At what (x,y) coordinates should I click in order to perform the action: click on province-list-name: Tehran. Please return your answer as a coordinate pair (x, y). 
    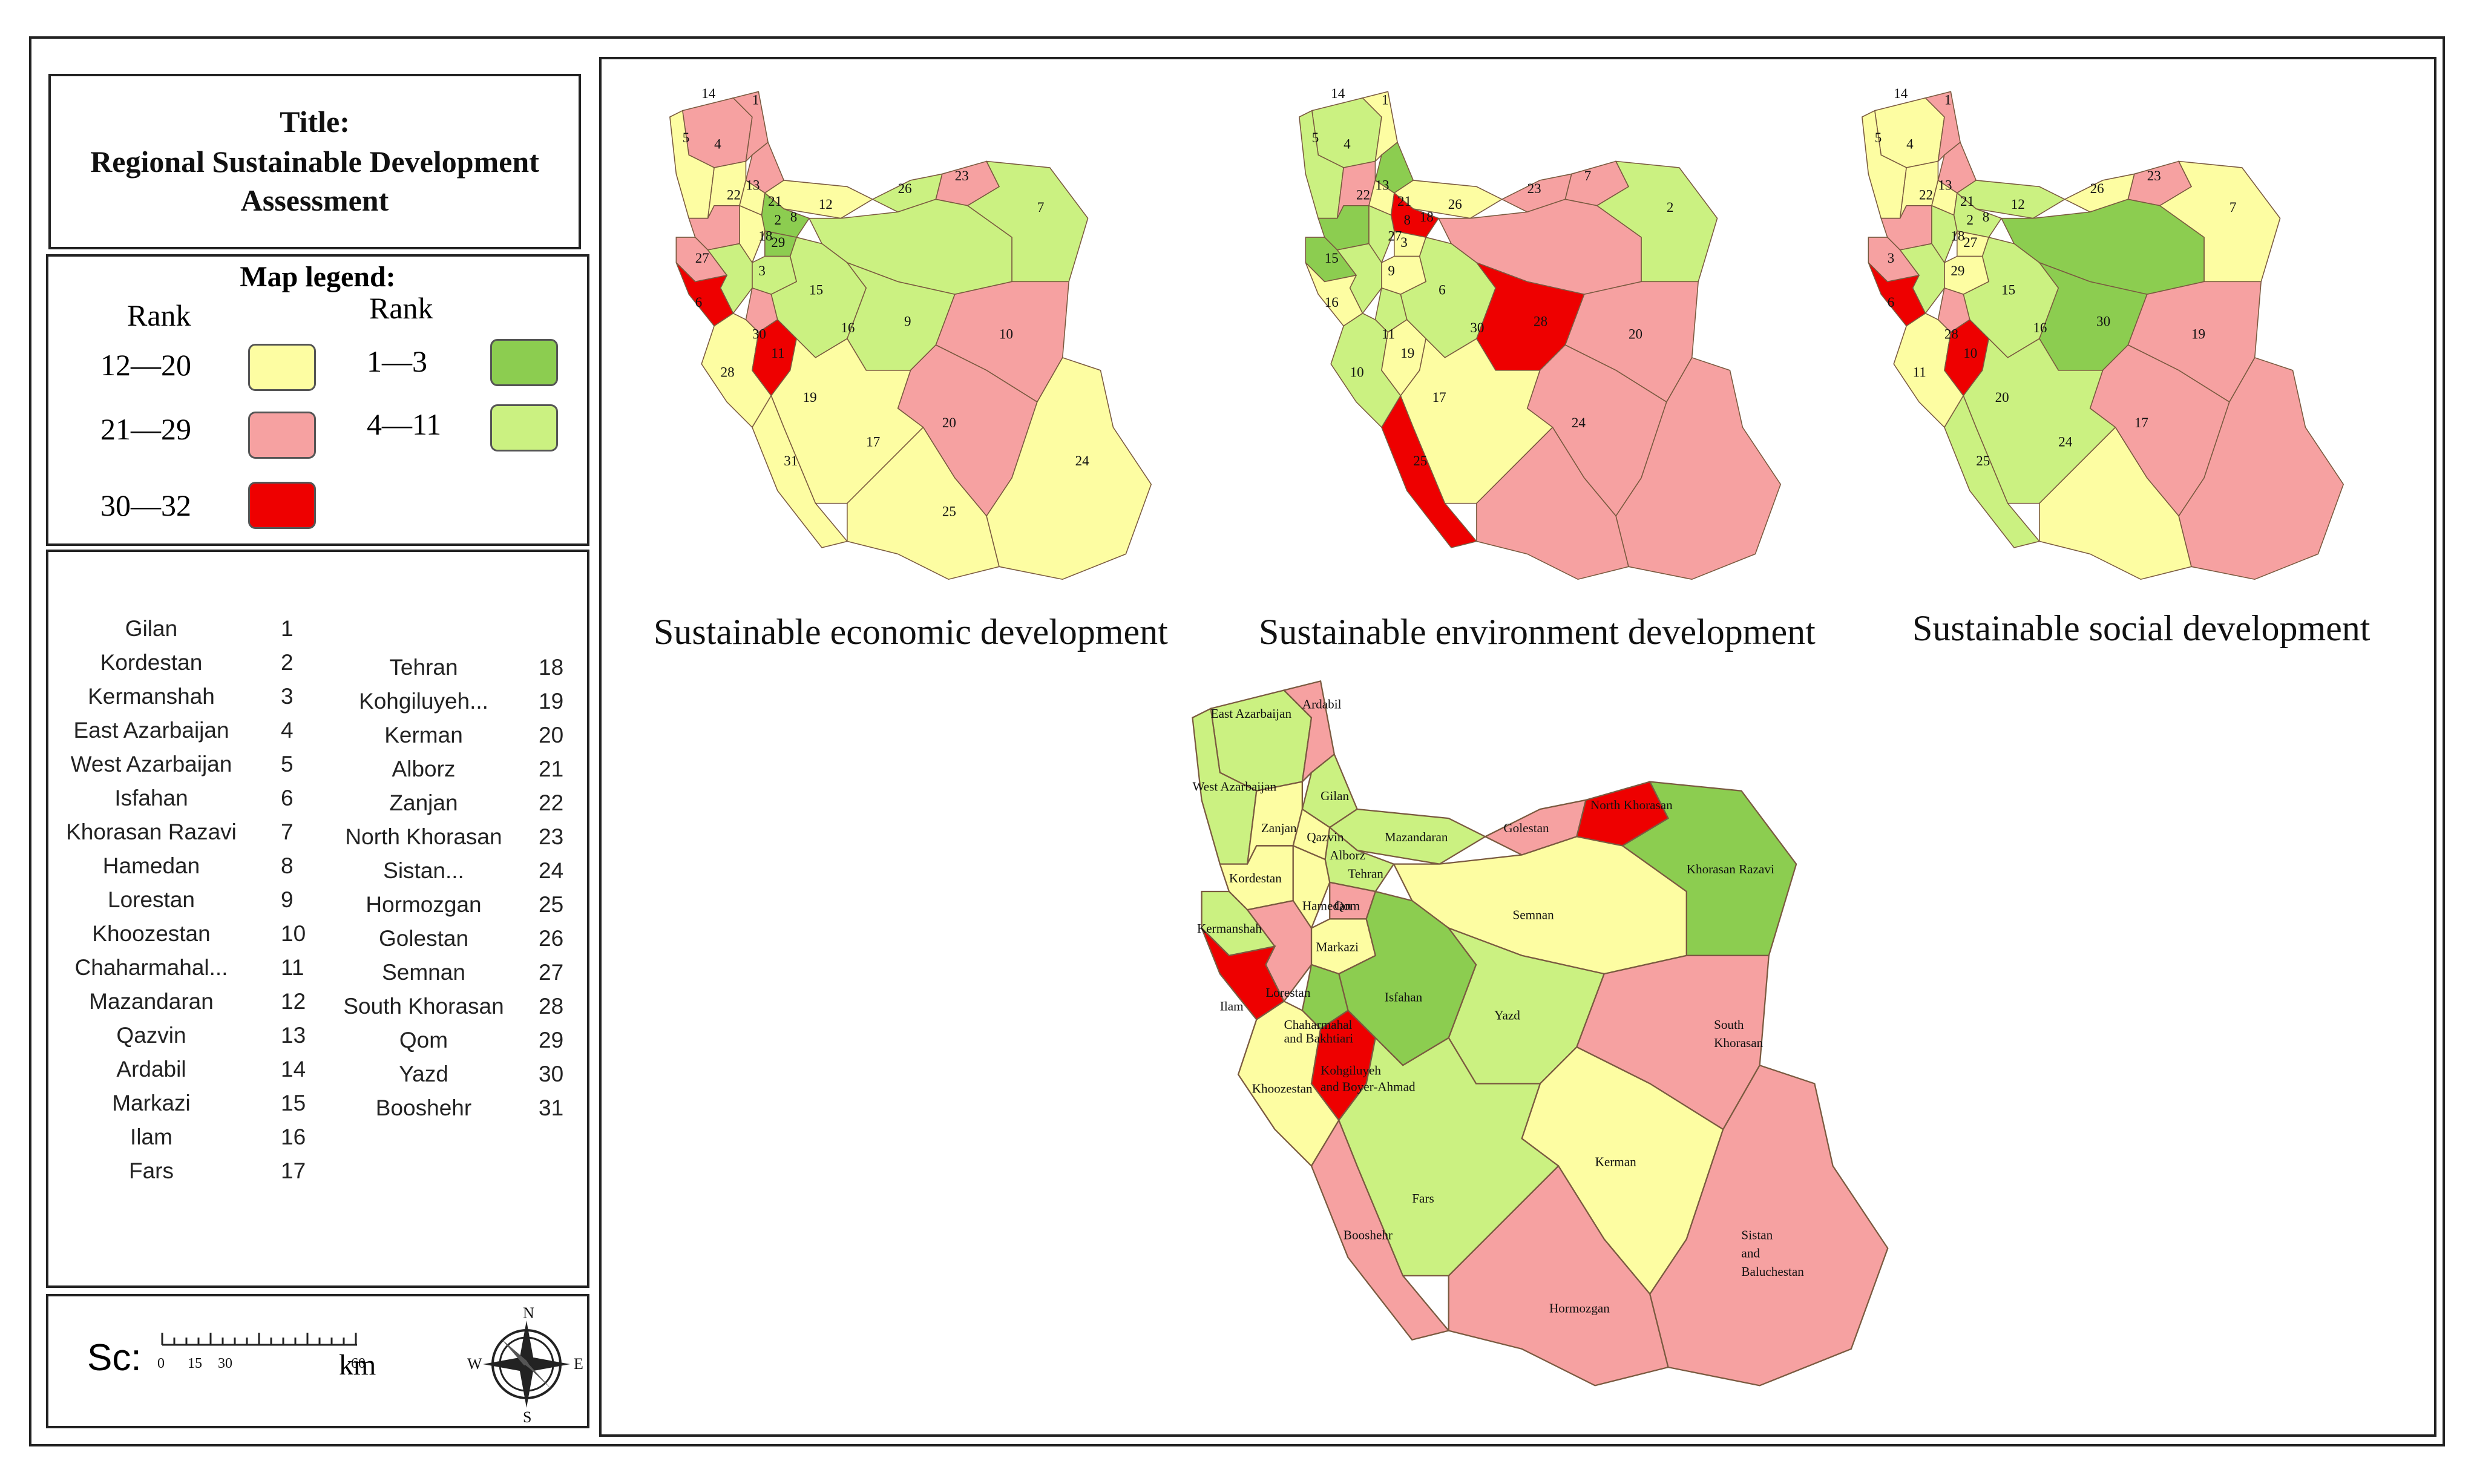
    Looking at the image, I should click on (424, 668).